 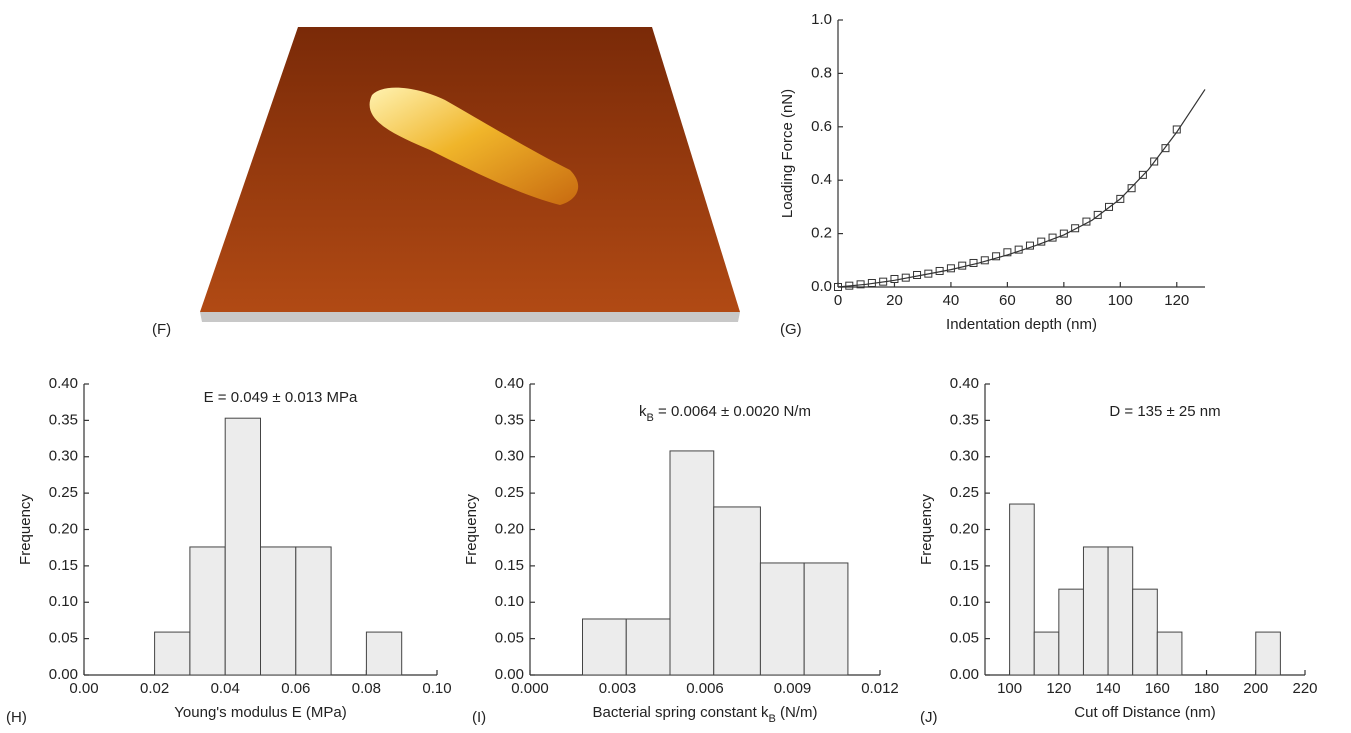 I want to click on annotation-part: B, so click(x=650, y=418).